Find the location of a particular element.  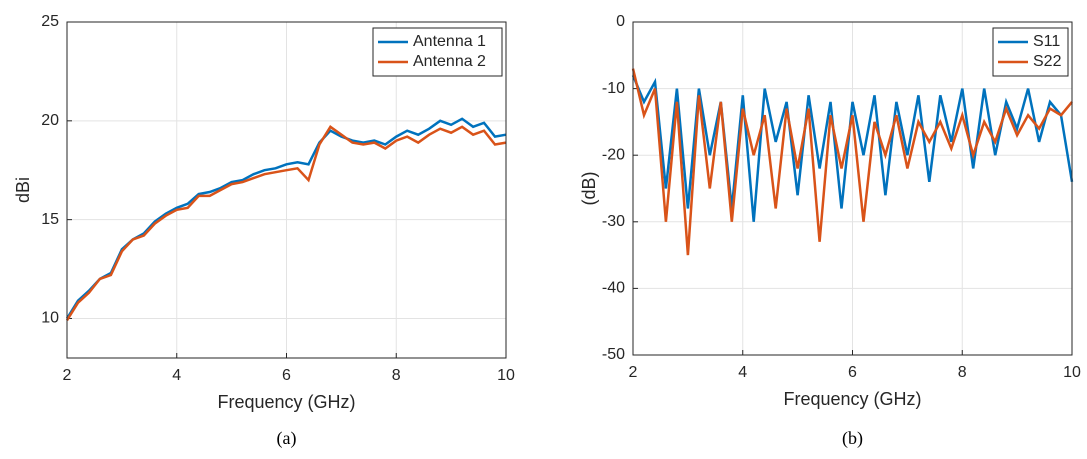

caption: (b) is located at coordinates (852, 438).